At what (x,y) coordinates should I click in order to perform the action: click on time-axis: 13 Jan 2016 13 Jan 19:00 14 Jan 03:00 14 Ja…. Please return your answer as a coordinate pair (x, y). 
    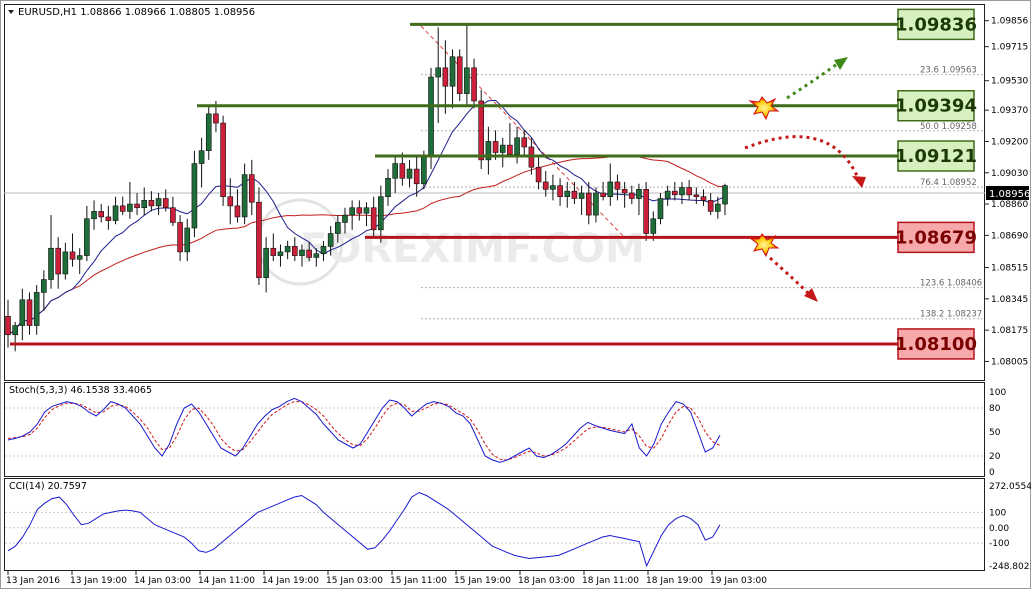
    Looking at the image, I should click on (386, 578).